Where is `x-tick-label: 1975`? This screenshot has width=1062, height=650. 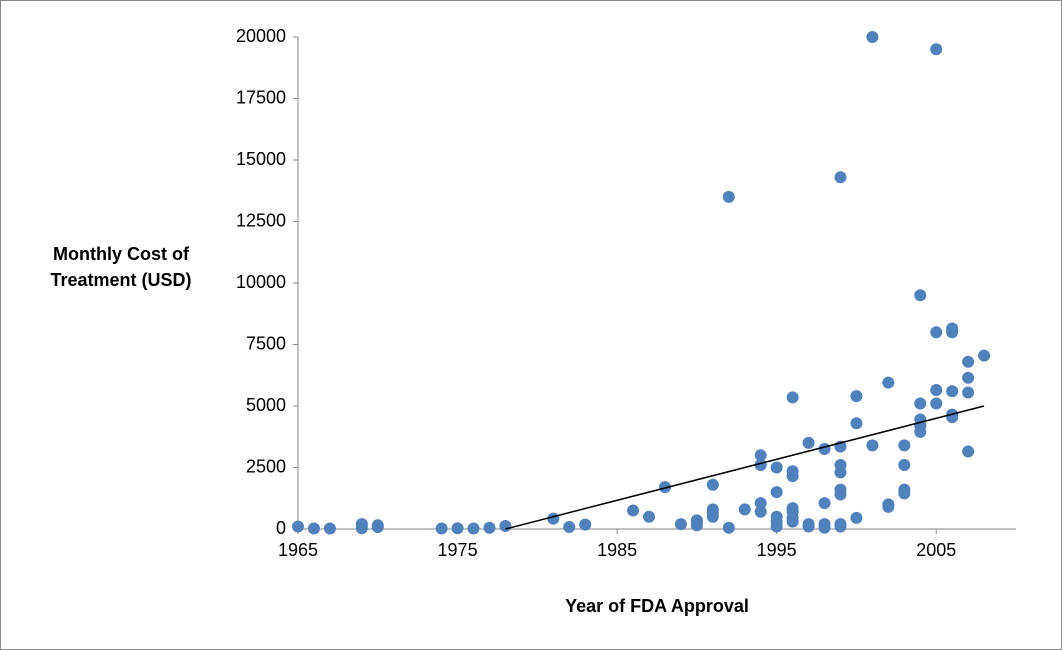
x-tick-label: 1975 is located at coordinates (458, 550).